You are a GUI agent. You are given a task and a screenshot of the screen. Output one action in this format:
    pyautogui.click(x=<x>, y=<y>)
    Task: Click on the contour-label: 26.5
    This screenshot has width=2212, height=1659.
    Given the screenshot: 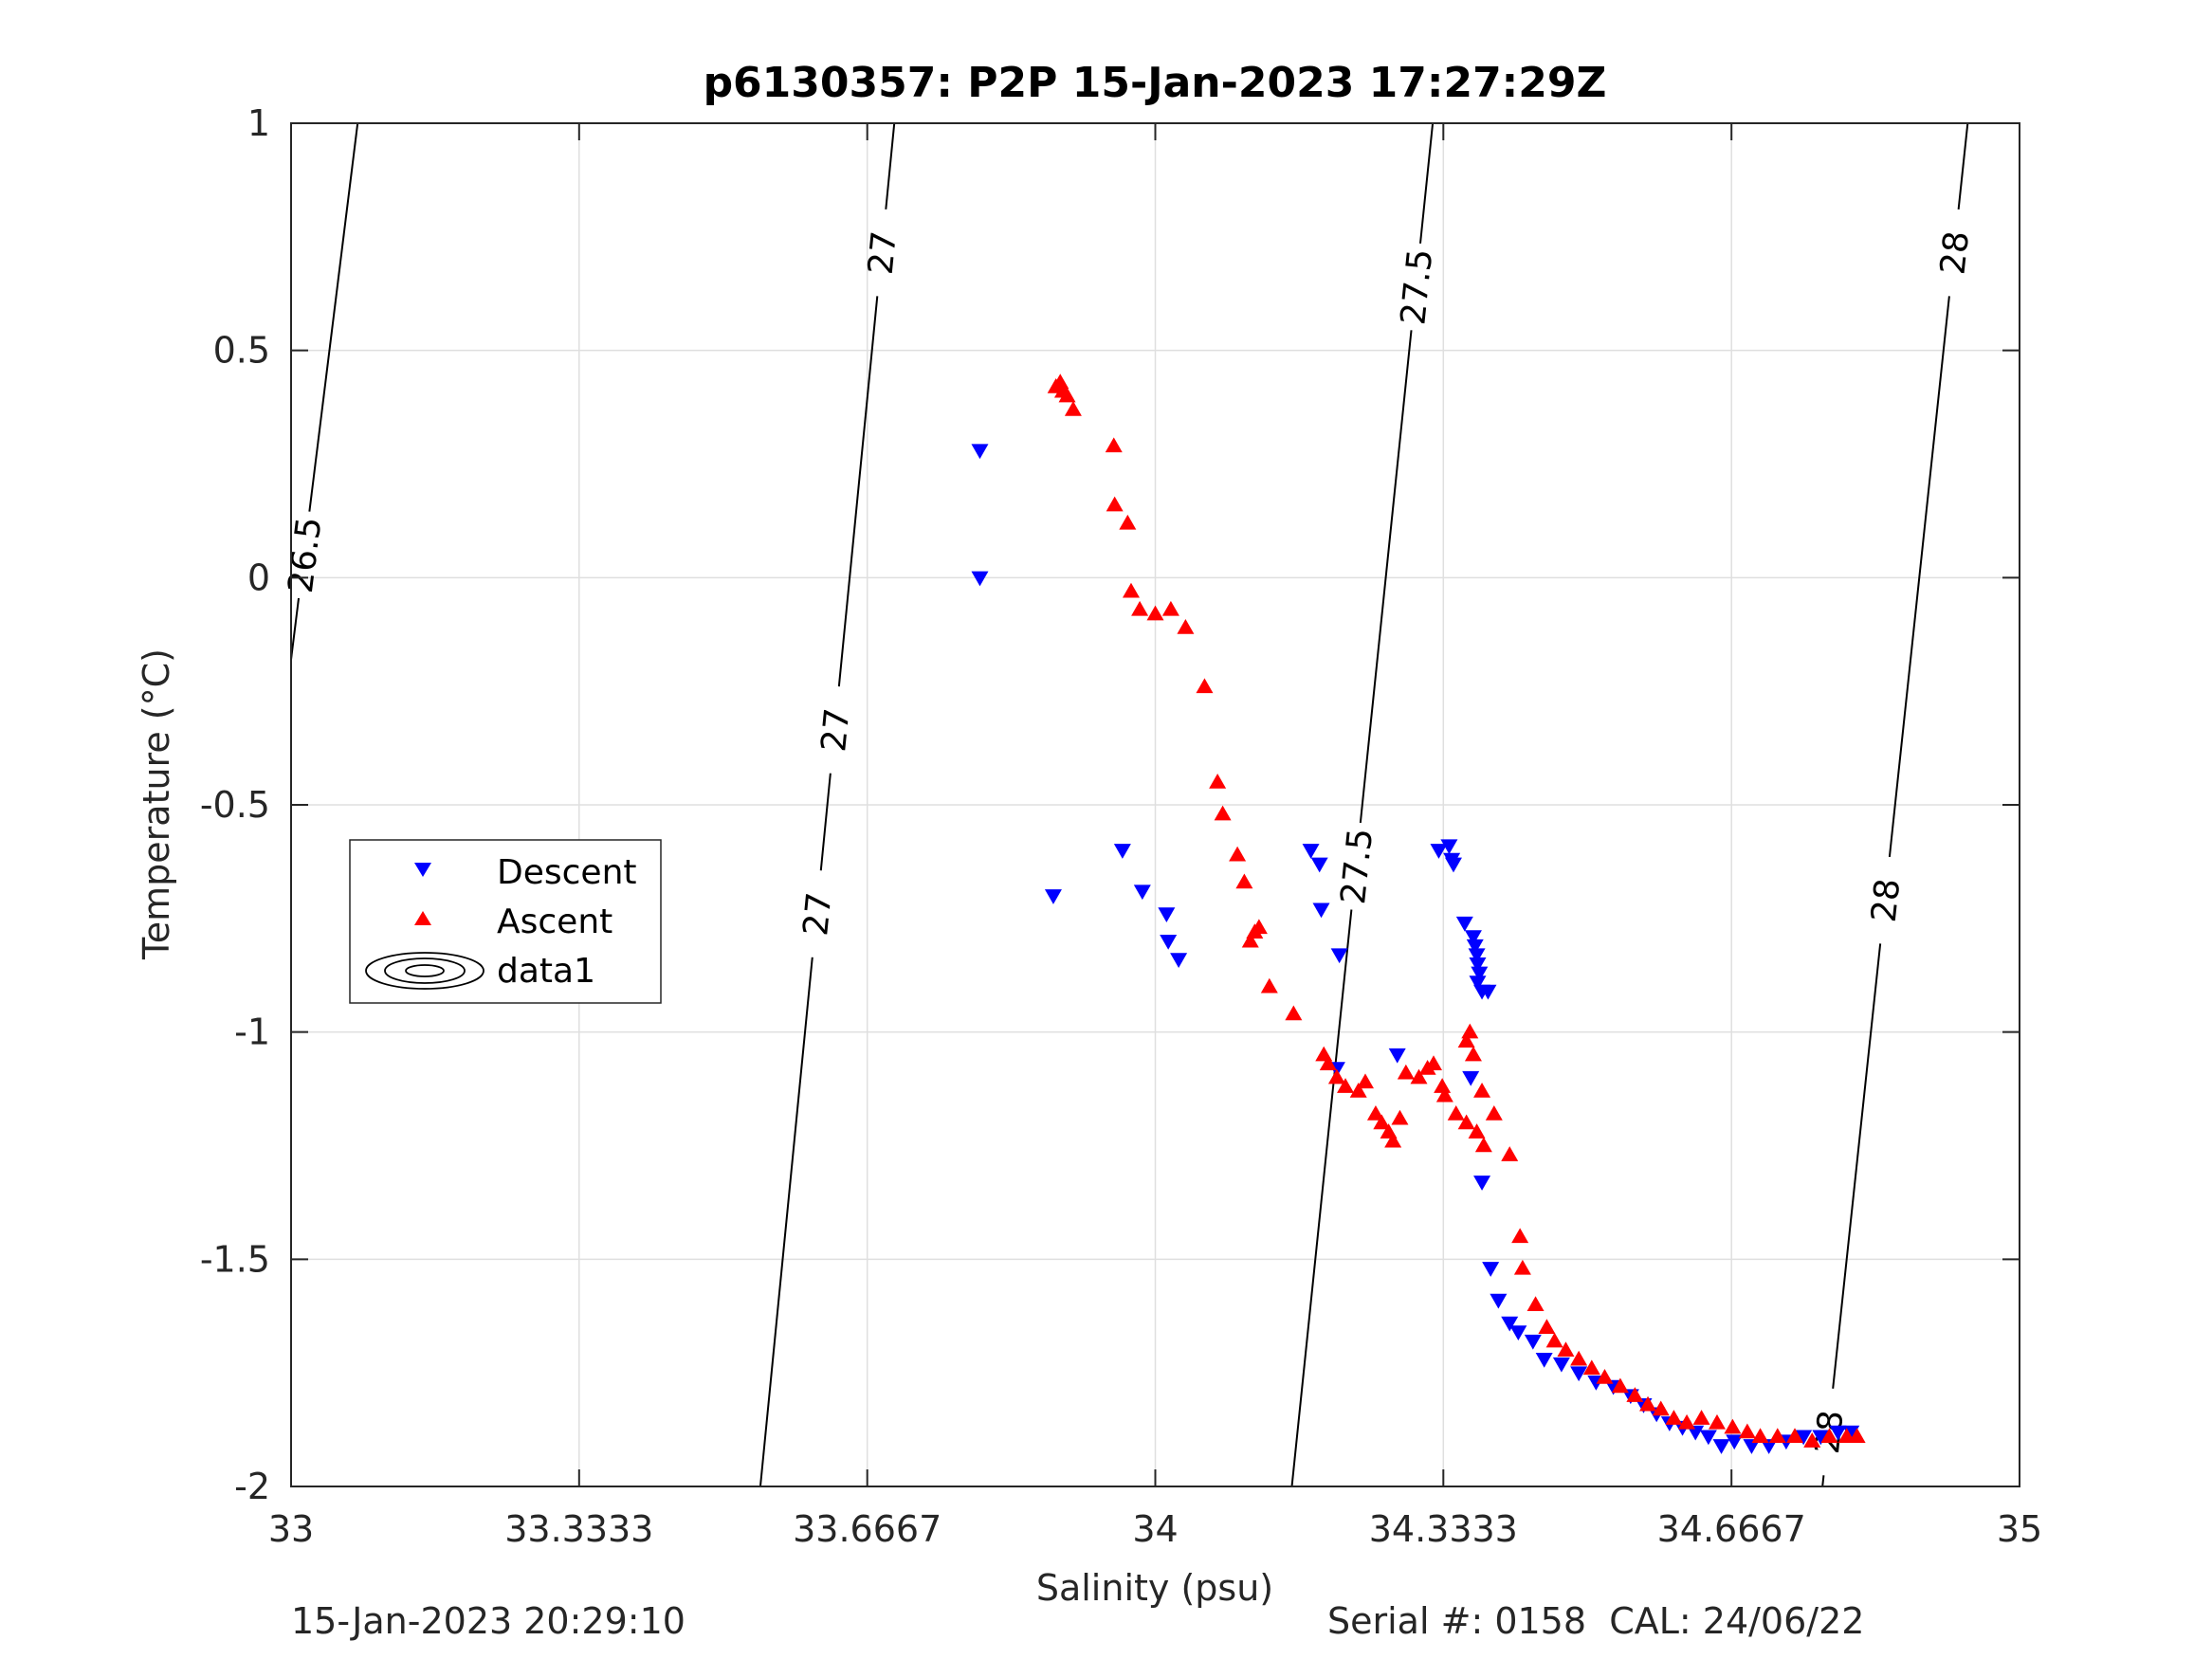 What is the action you would take?
    pyautogui.click(x=306, y=555)
    